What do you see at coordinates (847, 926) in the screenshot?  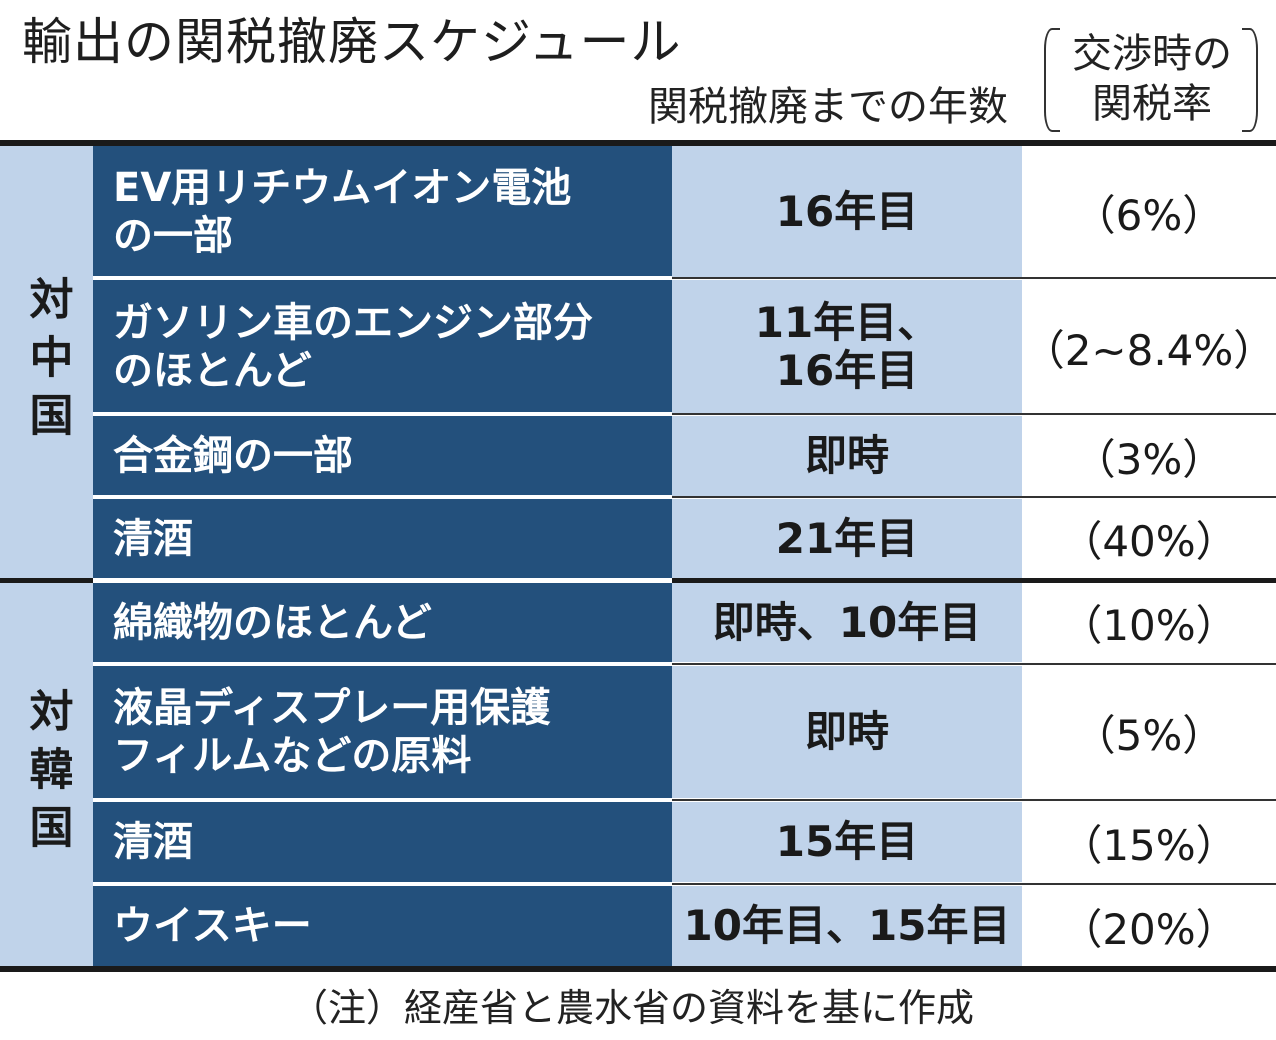 I see `years-cell: 10年目、15年目` at bounding box center [847, 926].